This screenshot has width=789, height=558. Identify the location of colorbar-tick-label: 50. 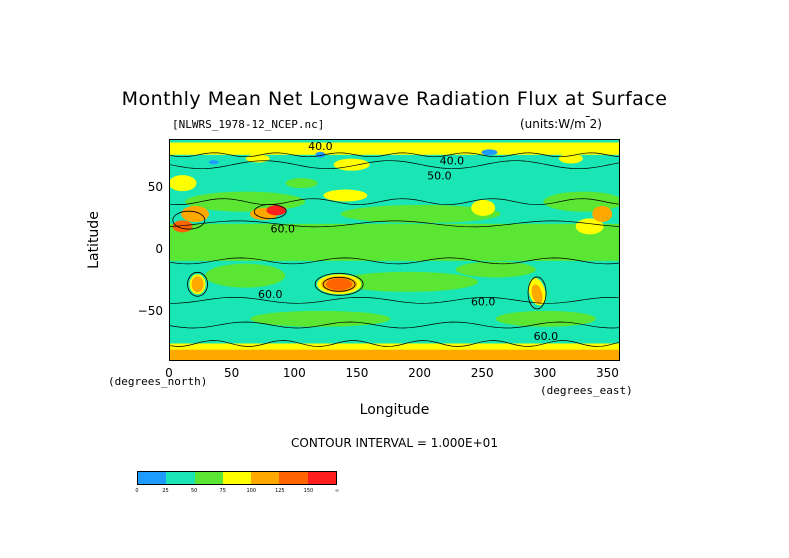
(194, 491).